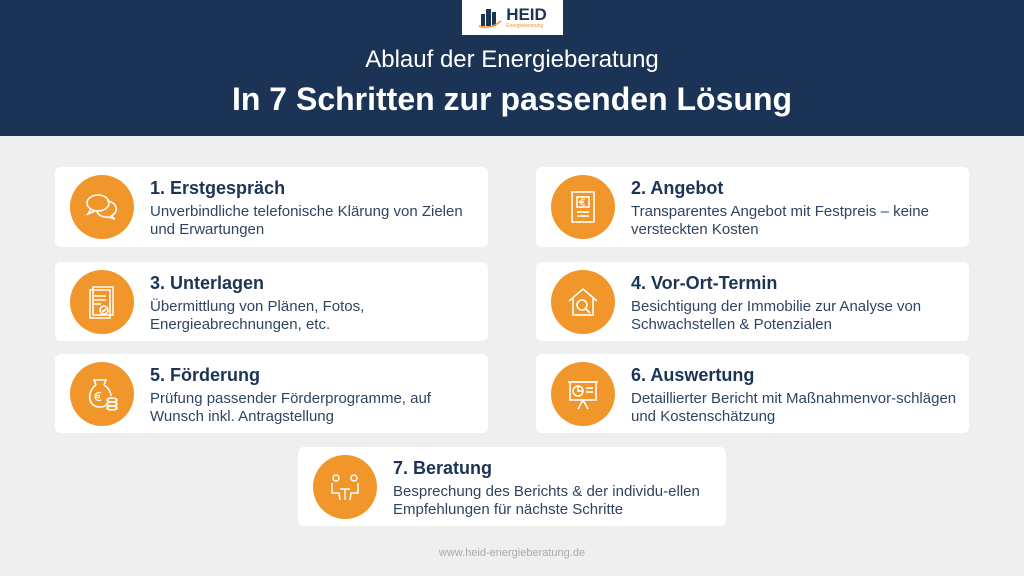  Describe the element at coordinates (704, 283) in the screenshot. I see `step-title: 4. Vor-Ort-Termin` at that location.